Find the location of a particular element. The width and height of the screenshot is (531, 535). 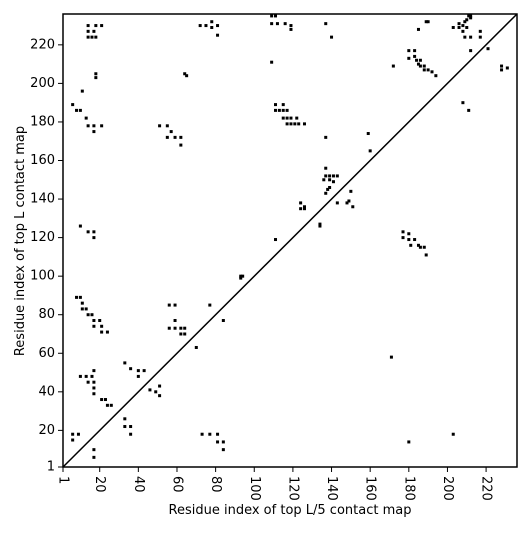

y-tick-label: 20 is located at coordinates (46, 430).